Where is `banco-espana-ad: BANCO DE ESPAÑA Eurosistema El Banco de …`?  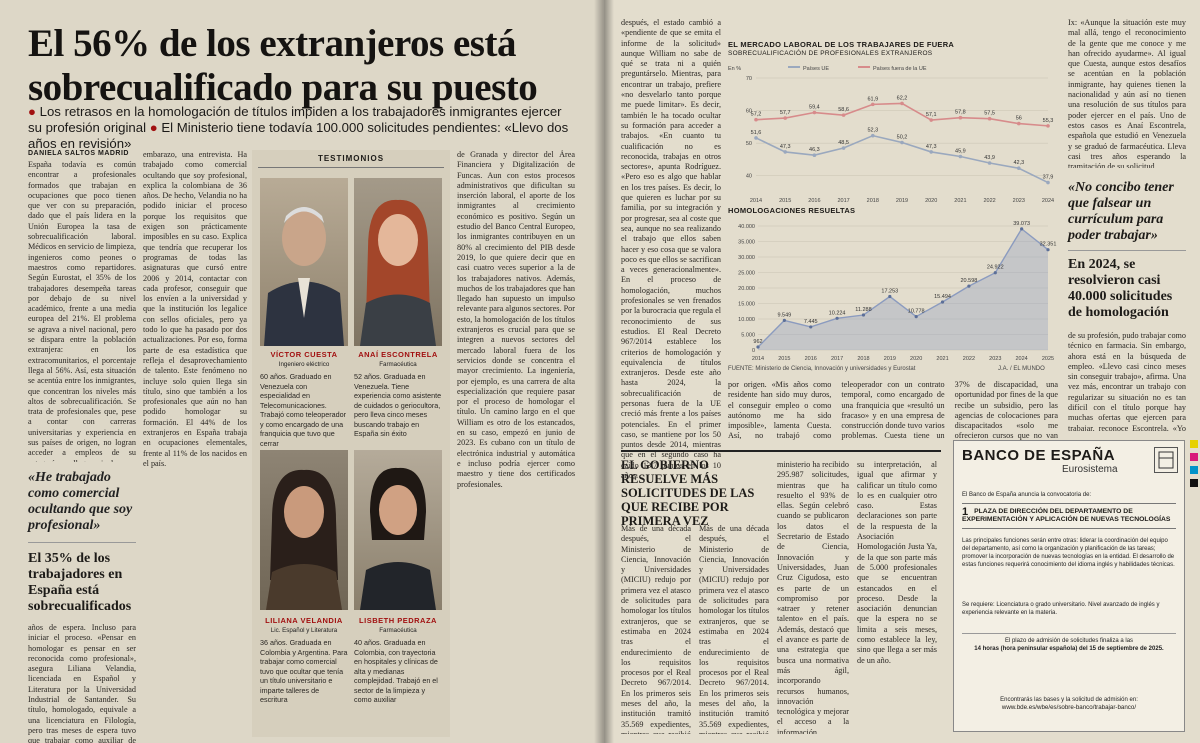 banco-espana-ad: BANCO DE ESPAÑA Eurosistema El Banco de … is located at coordinates (1069, 586).